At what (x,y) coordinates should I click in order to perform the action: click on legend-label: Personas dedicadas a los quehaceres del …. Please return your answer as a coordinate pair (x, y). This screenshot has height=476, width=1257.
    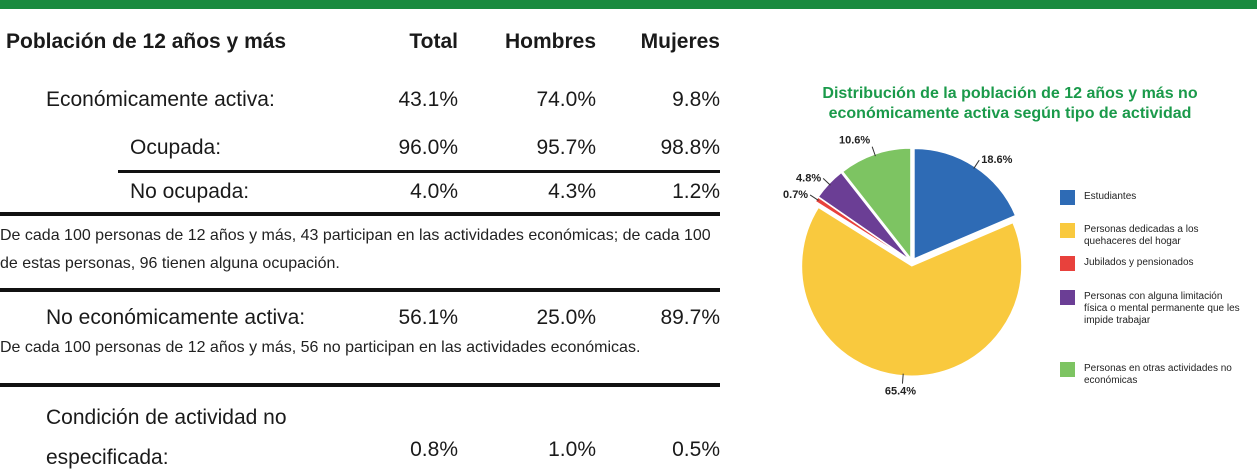
    Looking at the image, I should click on (1141, 235).